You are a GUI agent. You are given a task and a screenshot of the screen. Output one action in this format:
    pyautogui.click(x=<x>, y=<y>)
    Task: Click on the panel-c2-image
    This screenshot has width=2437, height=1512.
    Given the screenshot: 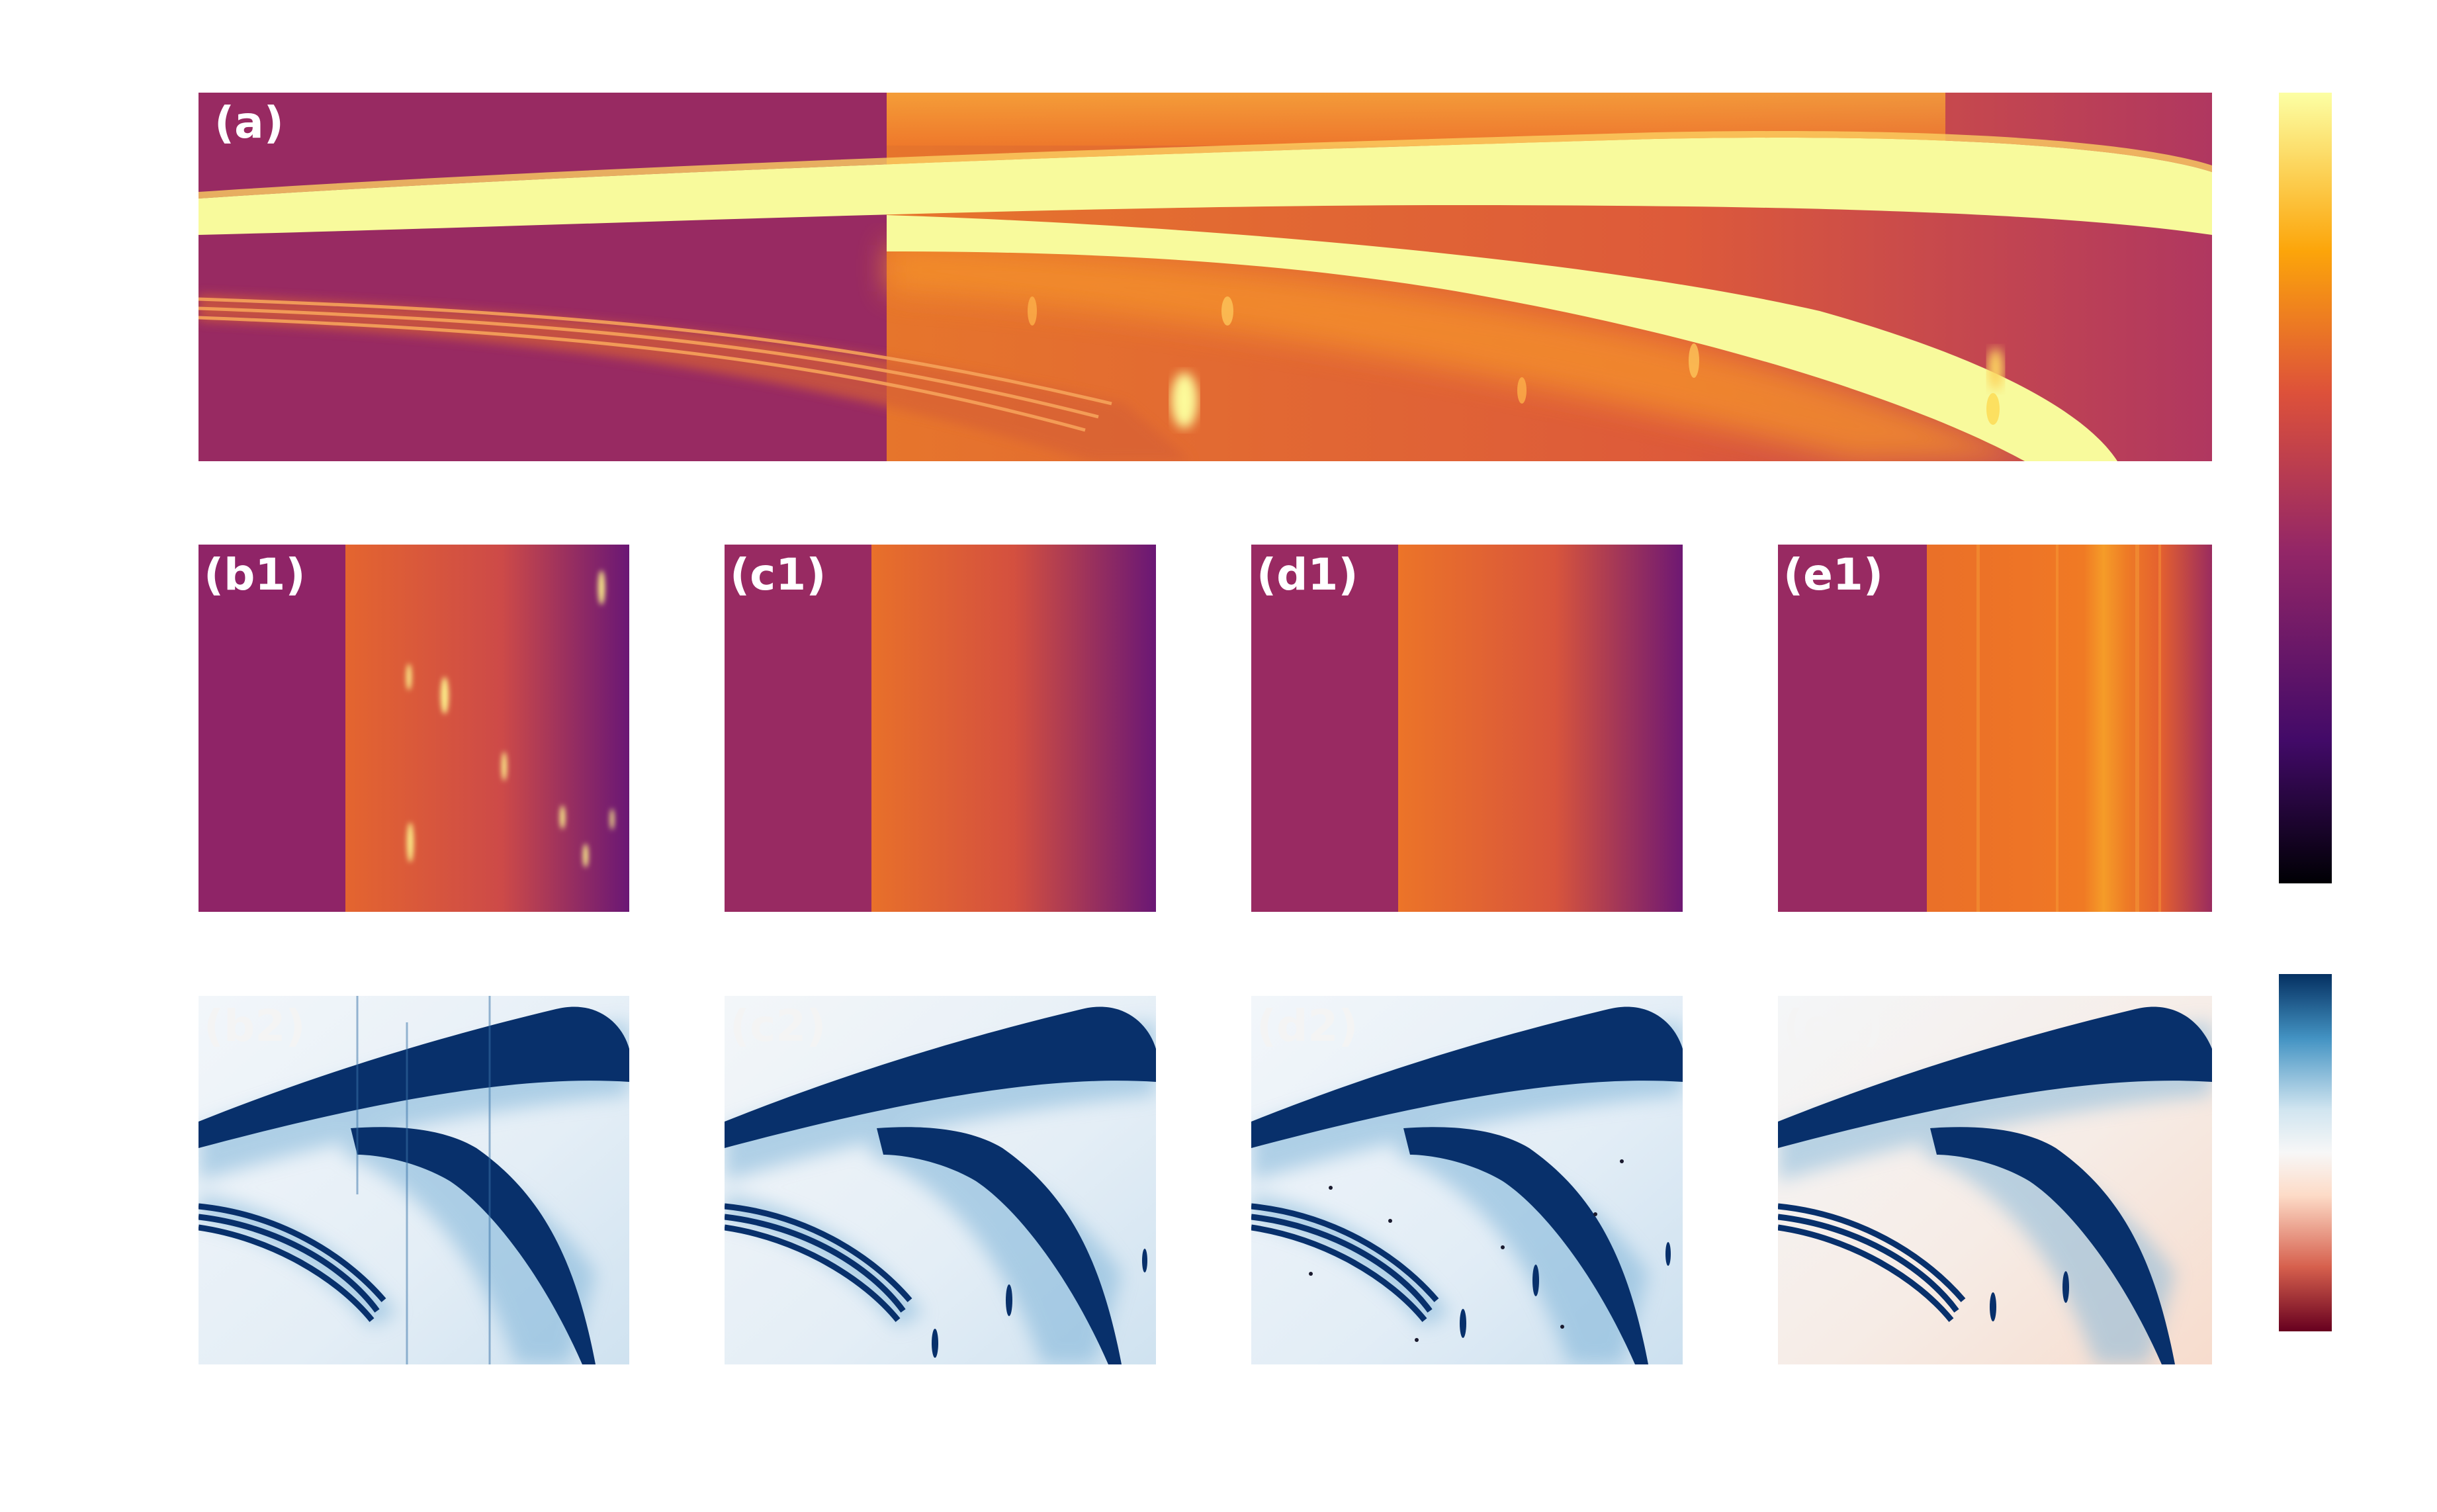 What is the action you would take?
    pyautogui.click(x=940, y=1180)
    